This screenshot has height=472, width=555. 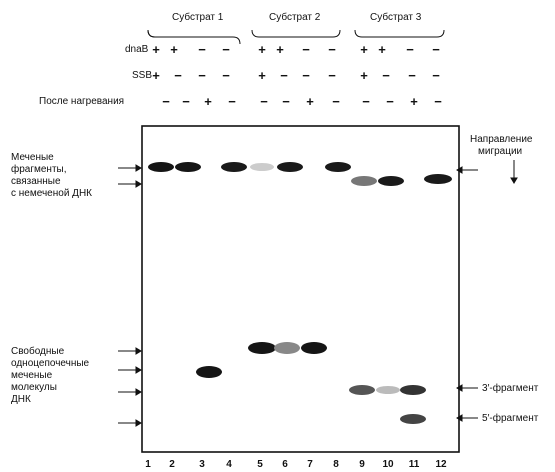 What do you see at coordinates (364, 49) in the screenshot?
I see `sign-dnab-9: +` at bounding box center [364, 49].